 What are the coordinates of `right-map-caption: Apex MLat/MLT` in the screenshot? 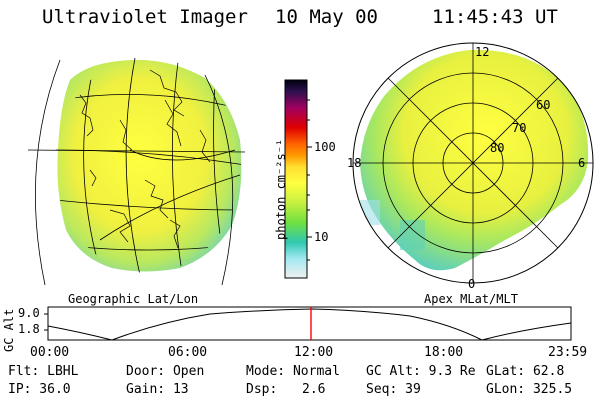 It's located at (471, 299).